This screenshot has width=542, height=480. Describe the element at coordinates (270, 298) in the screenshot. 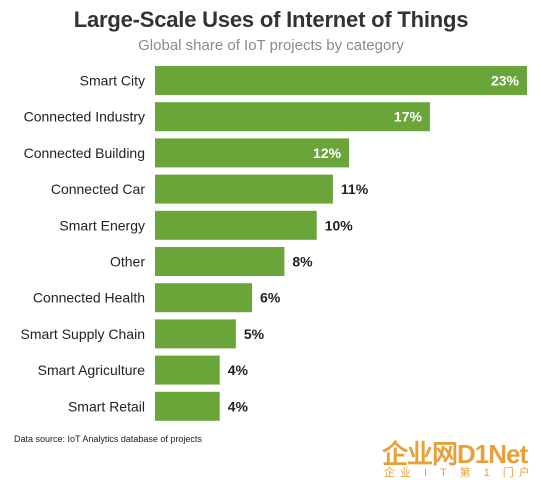

I see `value-label-6: 6%` at that location.